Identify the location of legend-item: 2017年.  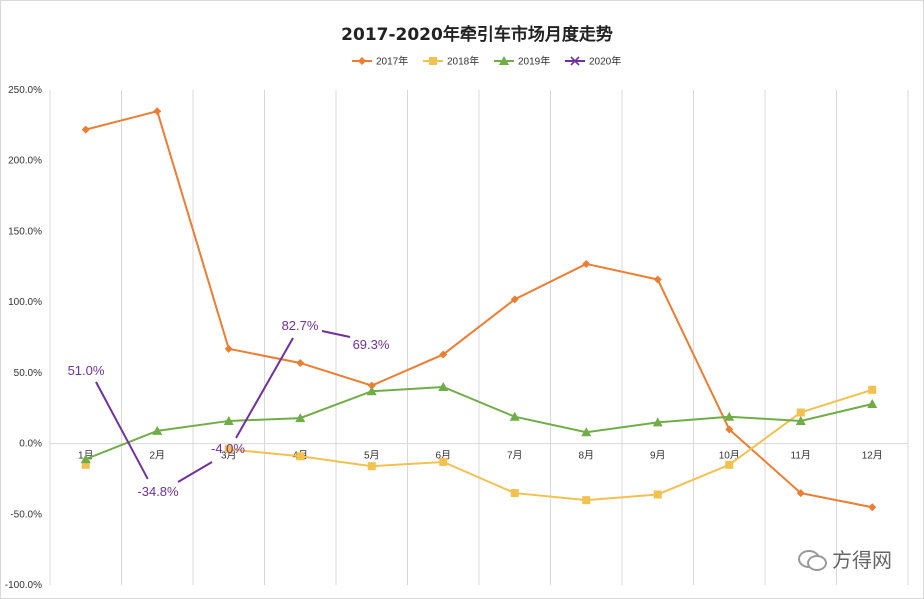
(380, 61).